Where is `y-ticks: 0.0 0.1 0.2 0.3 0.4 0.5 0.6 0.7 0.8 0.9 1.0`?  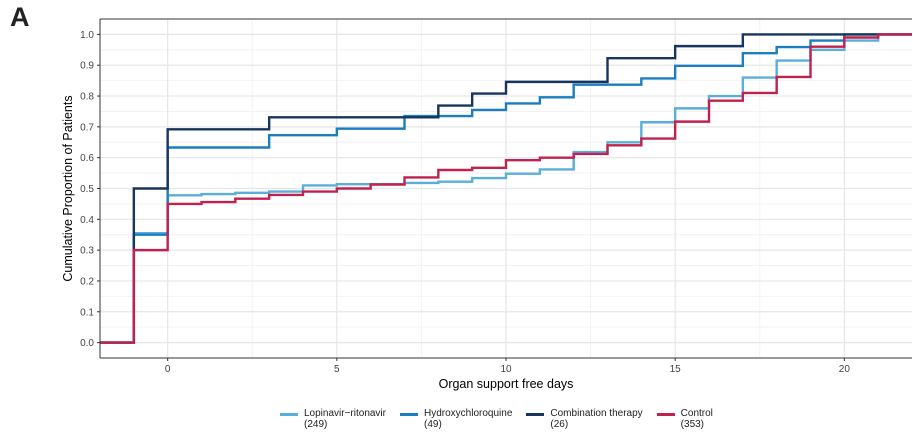 y-ticks: 0.0 0.1 0.2 0.3 0.4 0.5 0.6 0.7 0.8 0.9 1.0 is located at coordinates (90, 189).